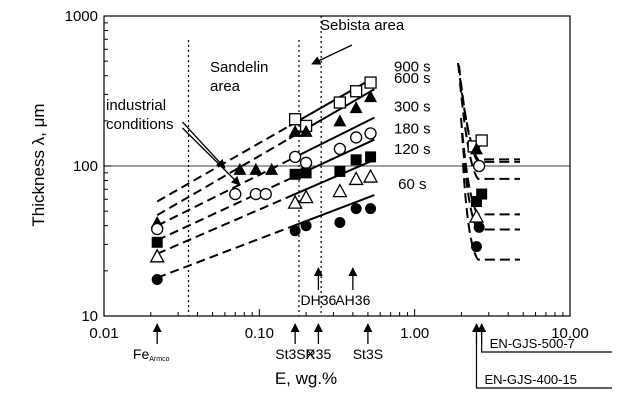 The height and width of the screenshot is (394, 618). Describe the element at coordinates (332, 54) in the screenshot. I see `sebista-arrow` at that location.